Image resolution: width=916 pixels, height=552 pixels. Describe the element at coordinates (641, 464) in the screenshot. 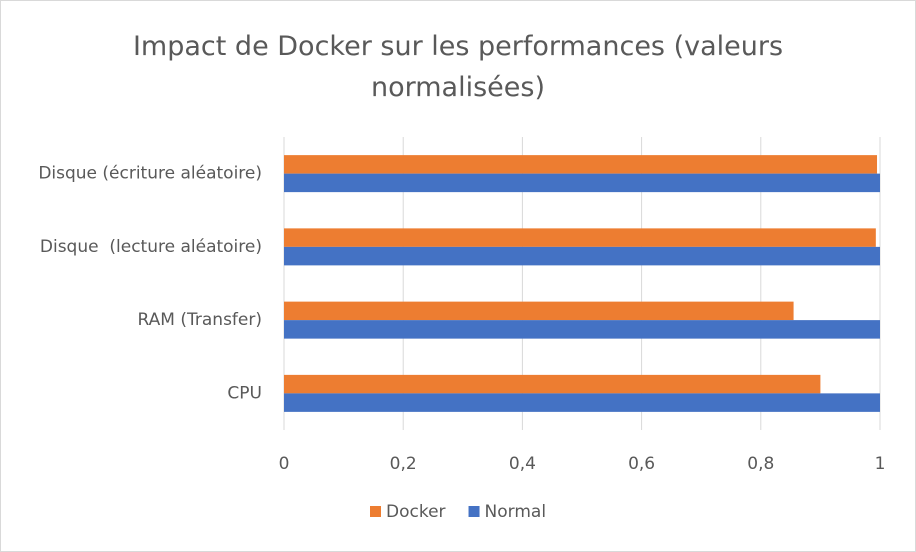

I see `x-tick-label: 0,6` at that location.